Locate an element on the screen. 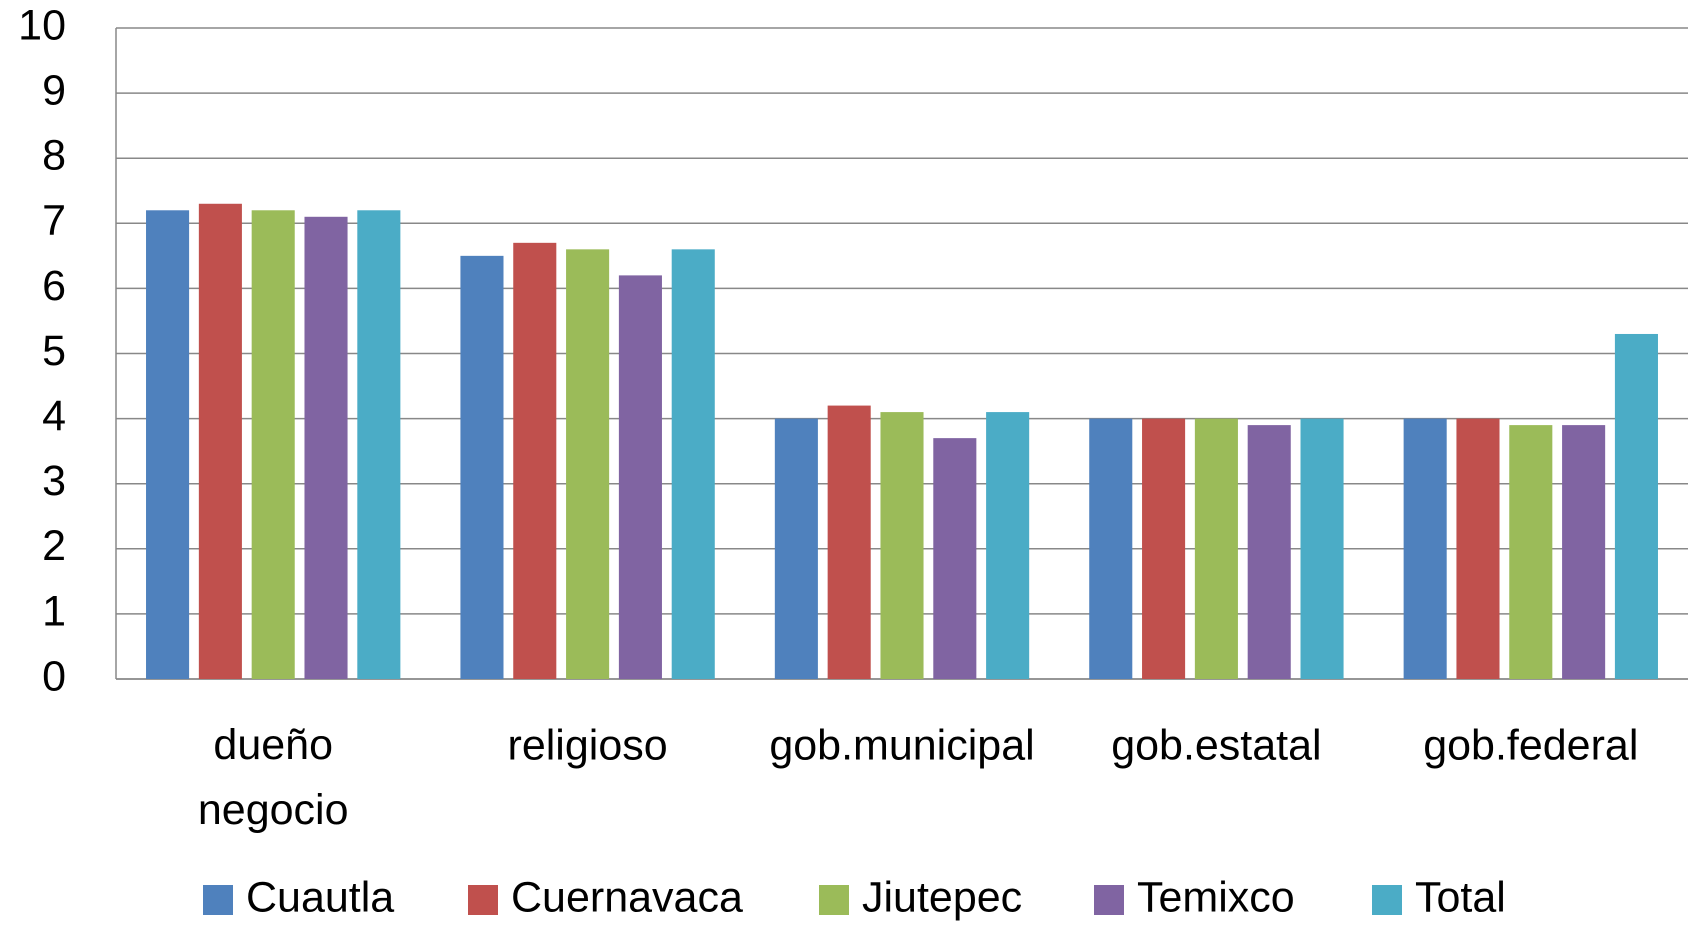 The width and height of the screenshot is (1694, 927). y-tick-label: 8 is located at coordinates (54, 156).